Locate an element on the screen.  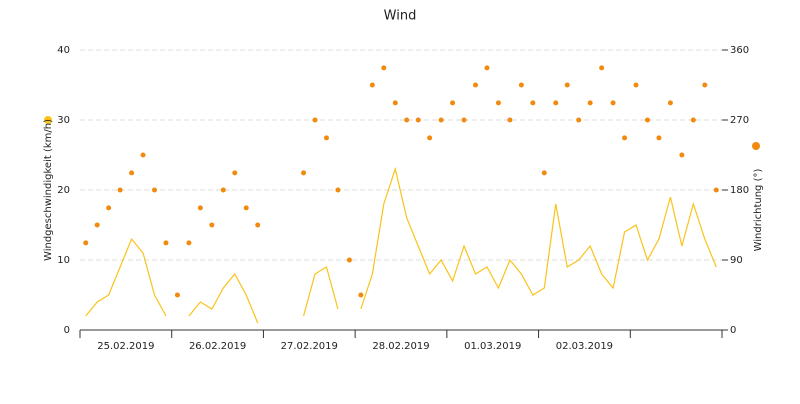
y2-tick-label: 360 is located at coordinates (739, 50).